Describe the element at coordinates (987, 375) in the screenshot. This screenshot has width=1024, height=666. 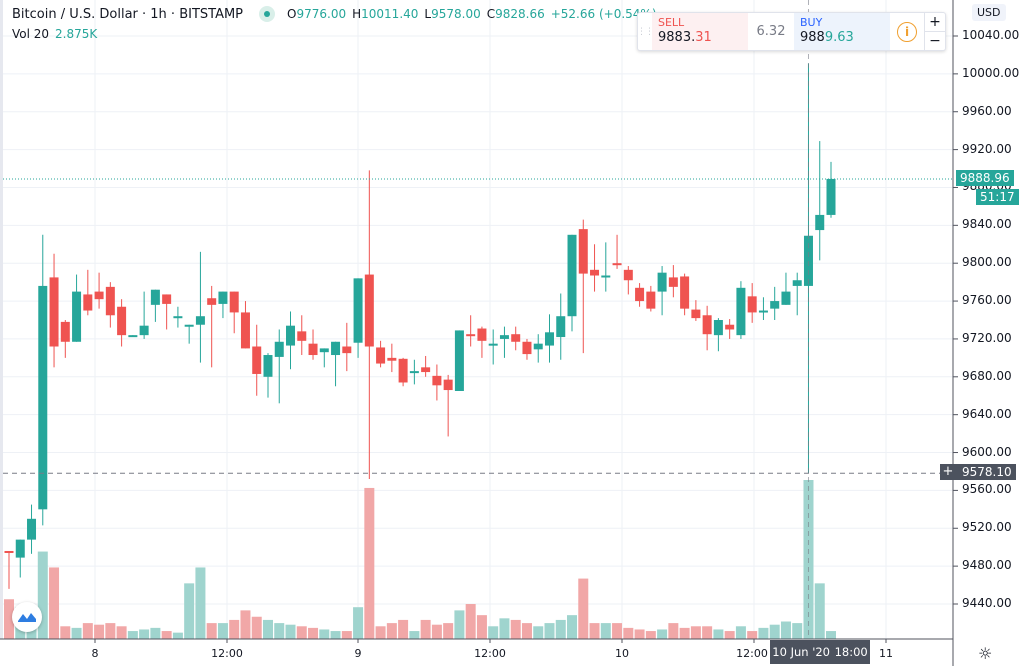
I see `price-tick-label: 9680.00` at that location.